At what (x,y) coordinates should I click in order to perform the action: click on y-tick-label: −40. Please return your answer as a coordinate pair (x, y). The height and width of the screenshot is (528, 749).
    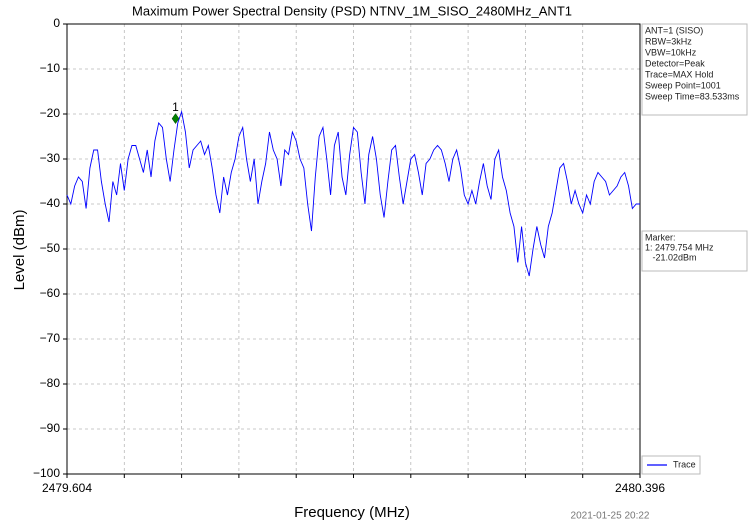
    Looking at the image, I should click on (50, 203).